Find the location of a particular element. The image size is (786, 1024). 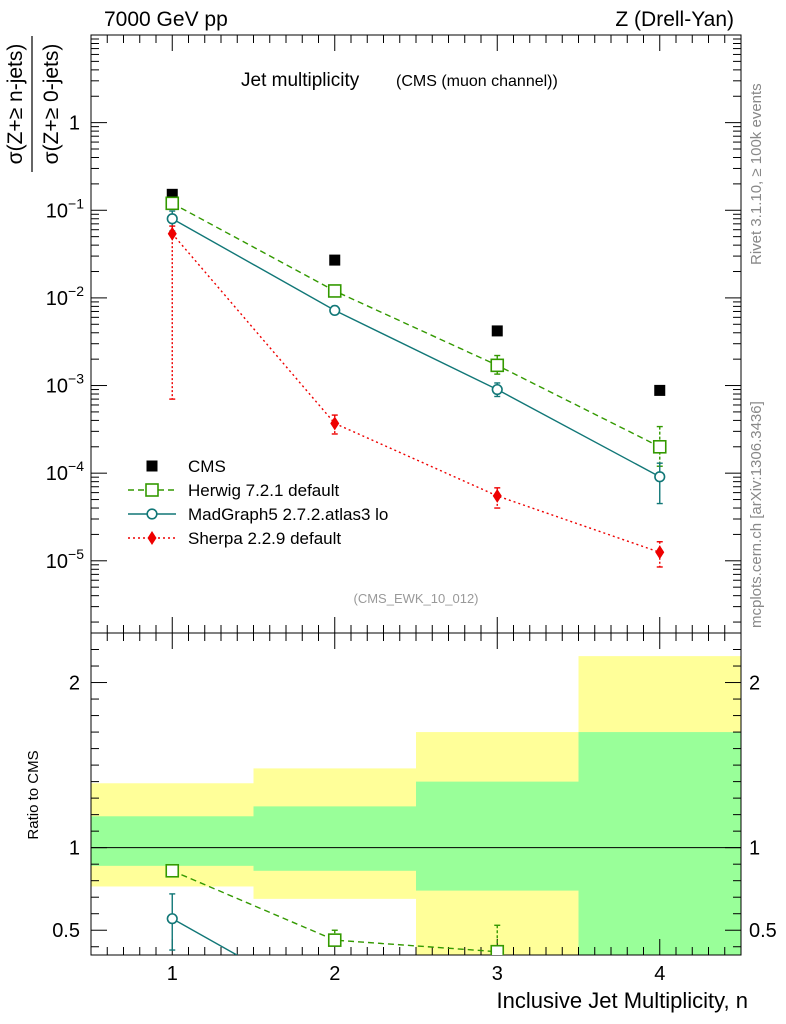

legend-item: MadGraph5 2.7.2.atlas3 lo is located at coordinates (258, 514).